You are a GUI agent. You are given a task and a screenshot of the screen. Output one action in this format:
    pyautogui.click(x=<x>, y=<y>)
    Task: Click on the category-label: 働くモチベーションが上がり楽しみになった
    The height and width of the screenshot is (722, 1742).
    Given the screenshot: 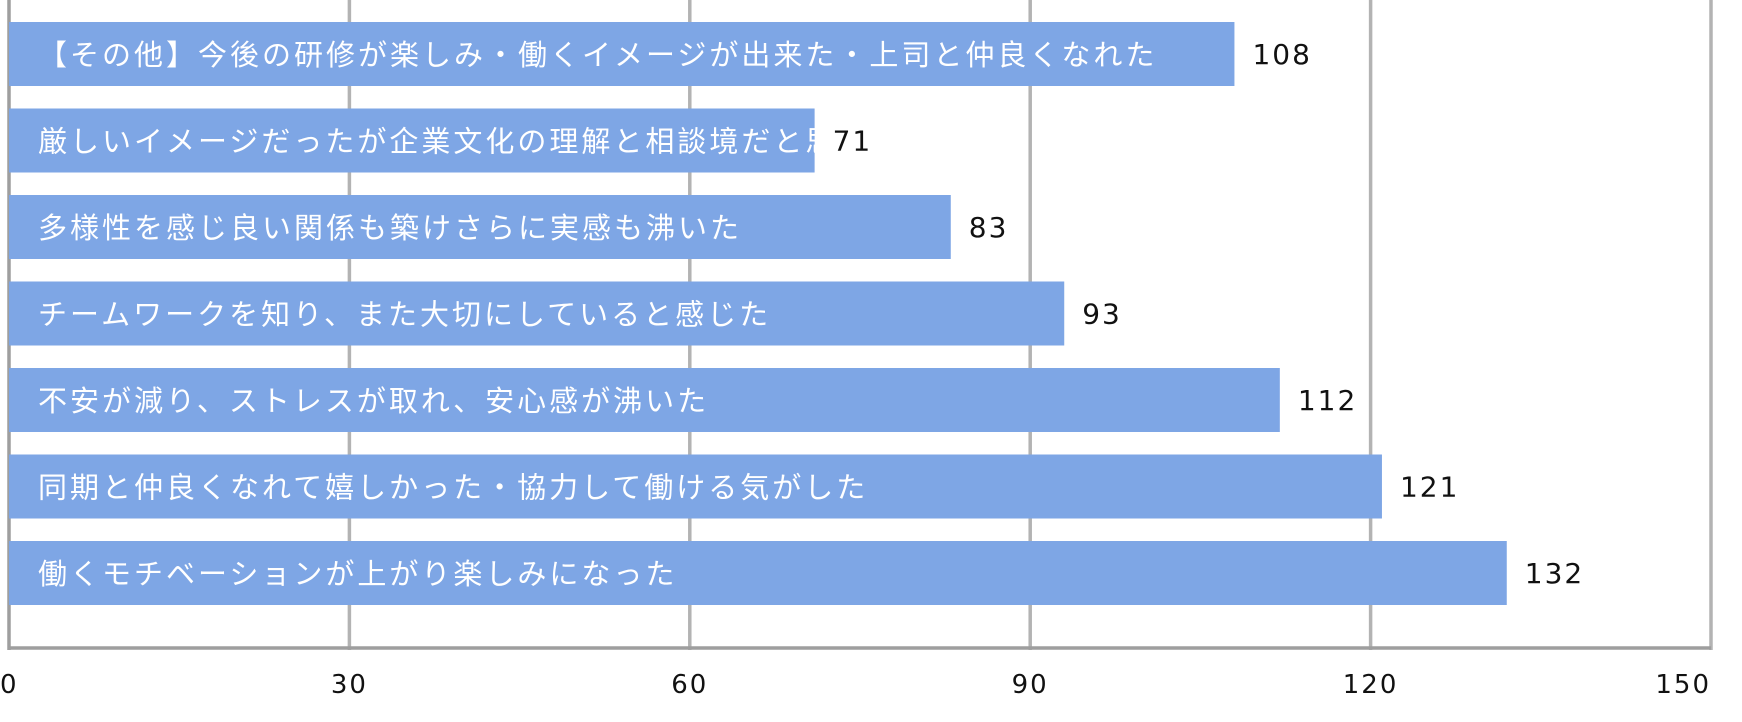 What is the action you would take?
    pyautogui.click(x=357, y=574)
    